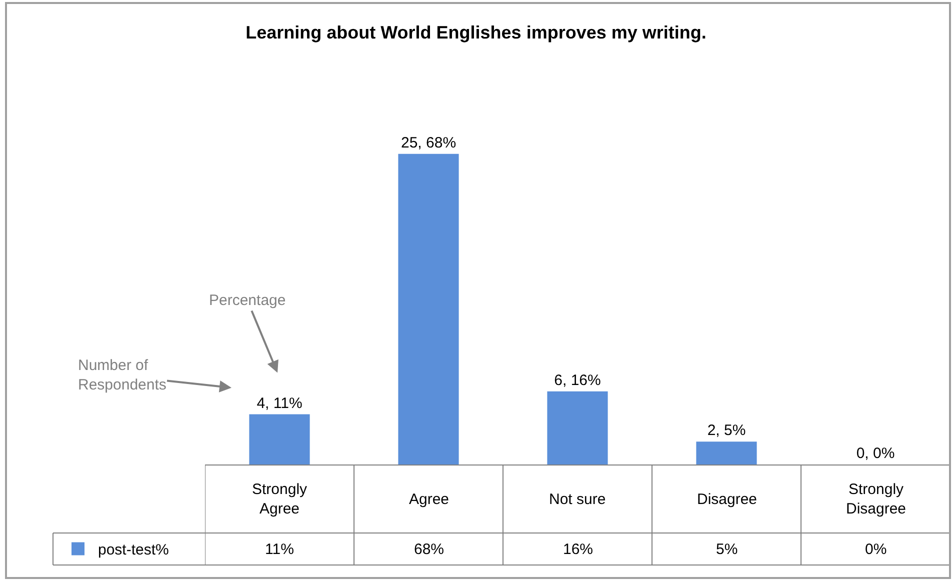  Describe the element at coordinates (876, 549) in the screenshot. I see `text: 0%` at that location.